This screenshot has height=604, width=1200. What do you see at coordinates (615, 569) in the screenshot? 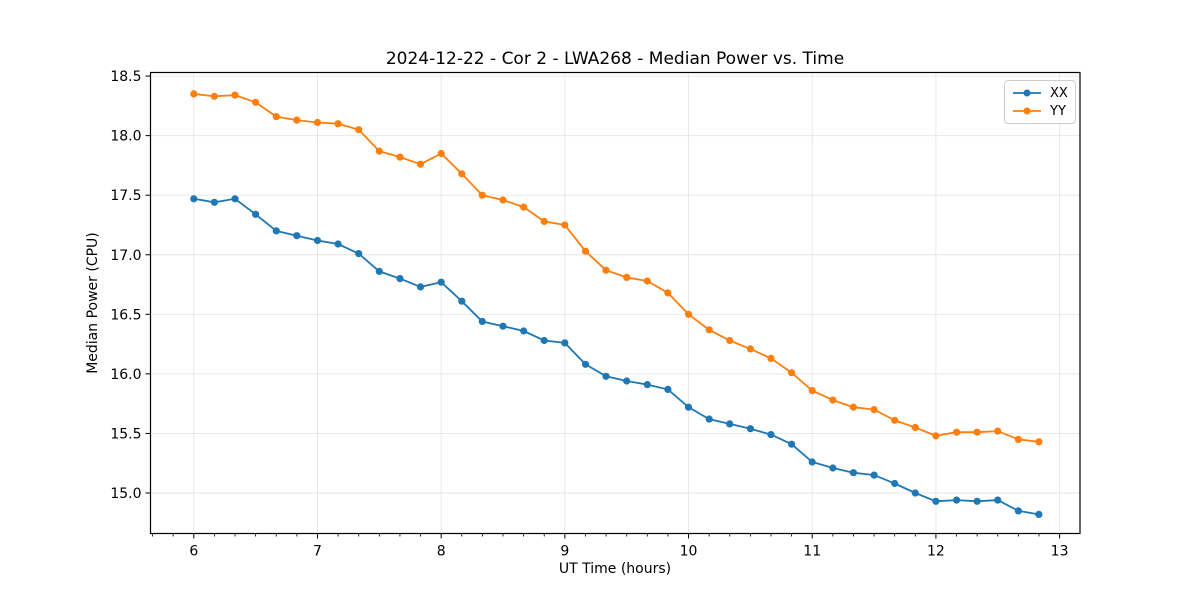
I see `x-axis-label: UT Time (hours)` at bounding box center [615, 569].